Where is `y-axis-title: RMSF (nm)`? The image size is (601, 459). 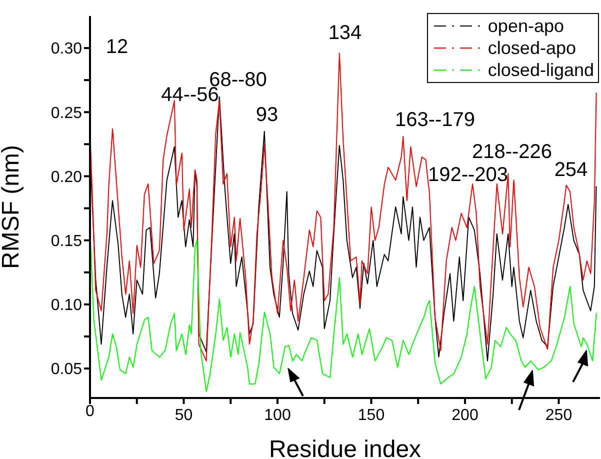 y-axis-title: RMSF (nm) is located at coordinates (12, 207).